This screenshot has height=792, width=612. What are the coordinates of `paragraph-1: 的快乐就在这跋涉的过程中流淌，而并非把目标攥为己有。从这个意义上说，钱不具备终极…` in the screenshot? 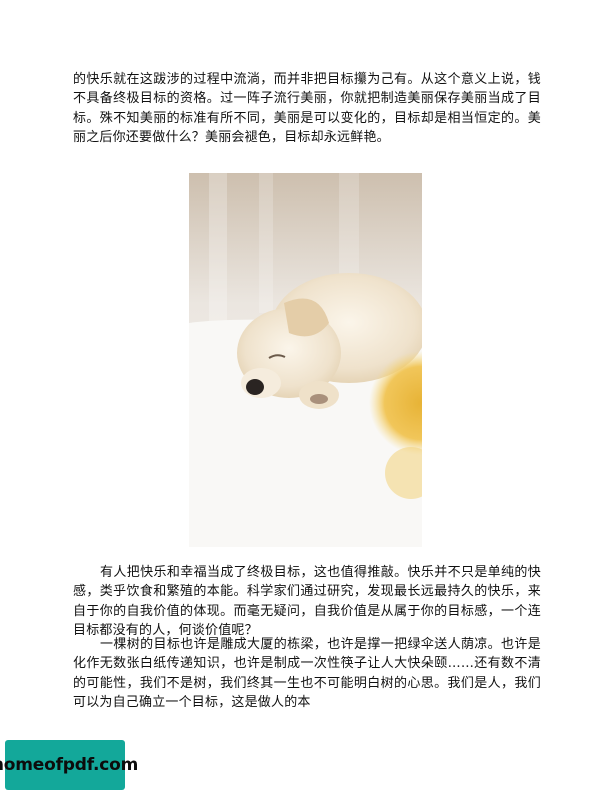 It's located at (307, 109).